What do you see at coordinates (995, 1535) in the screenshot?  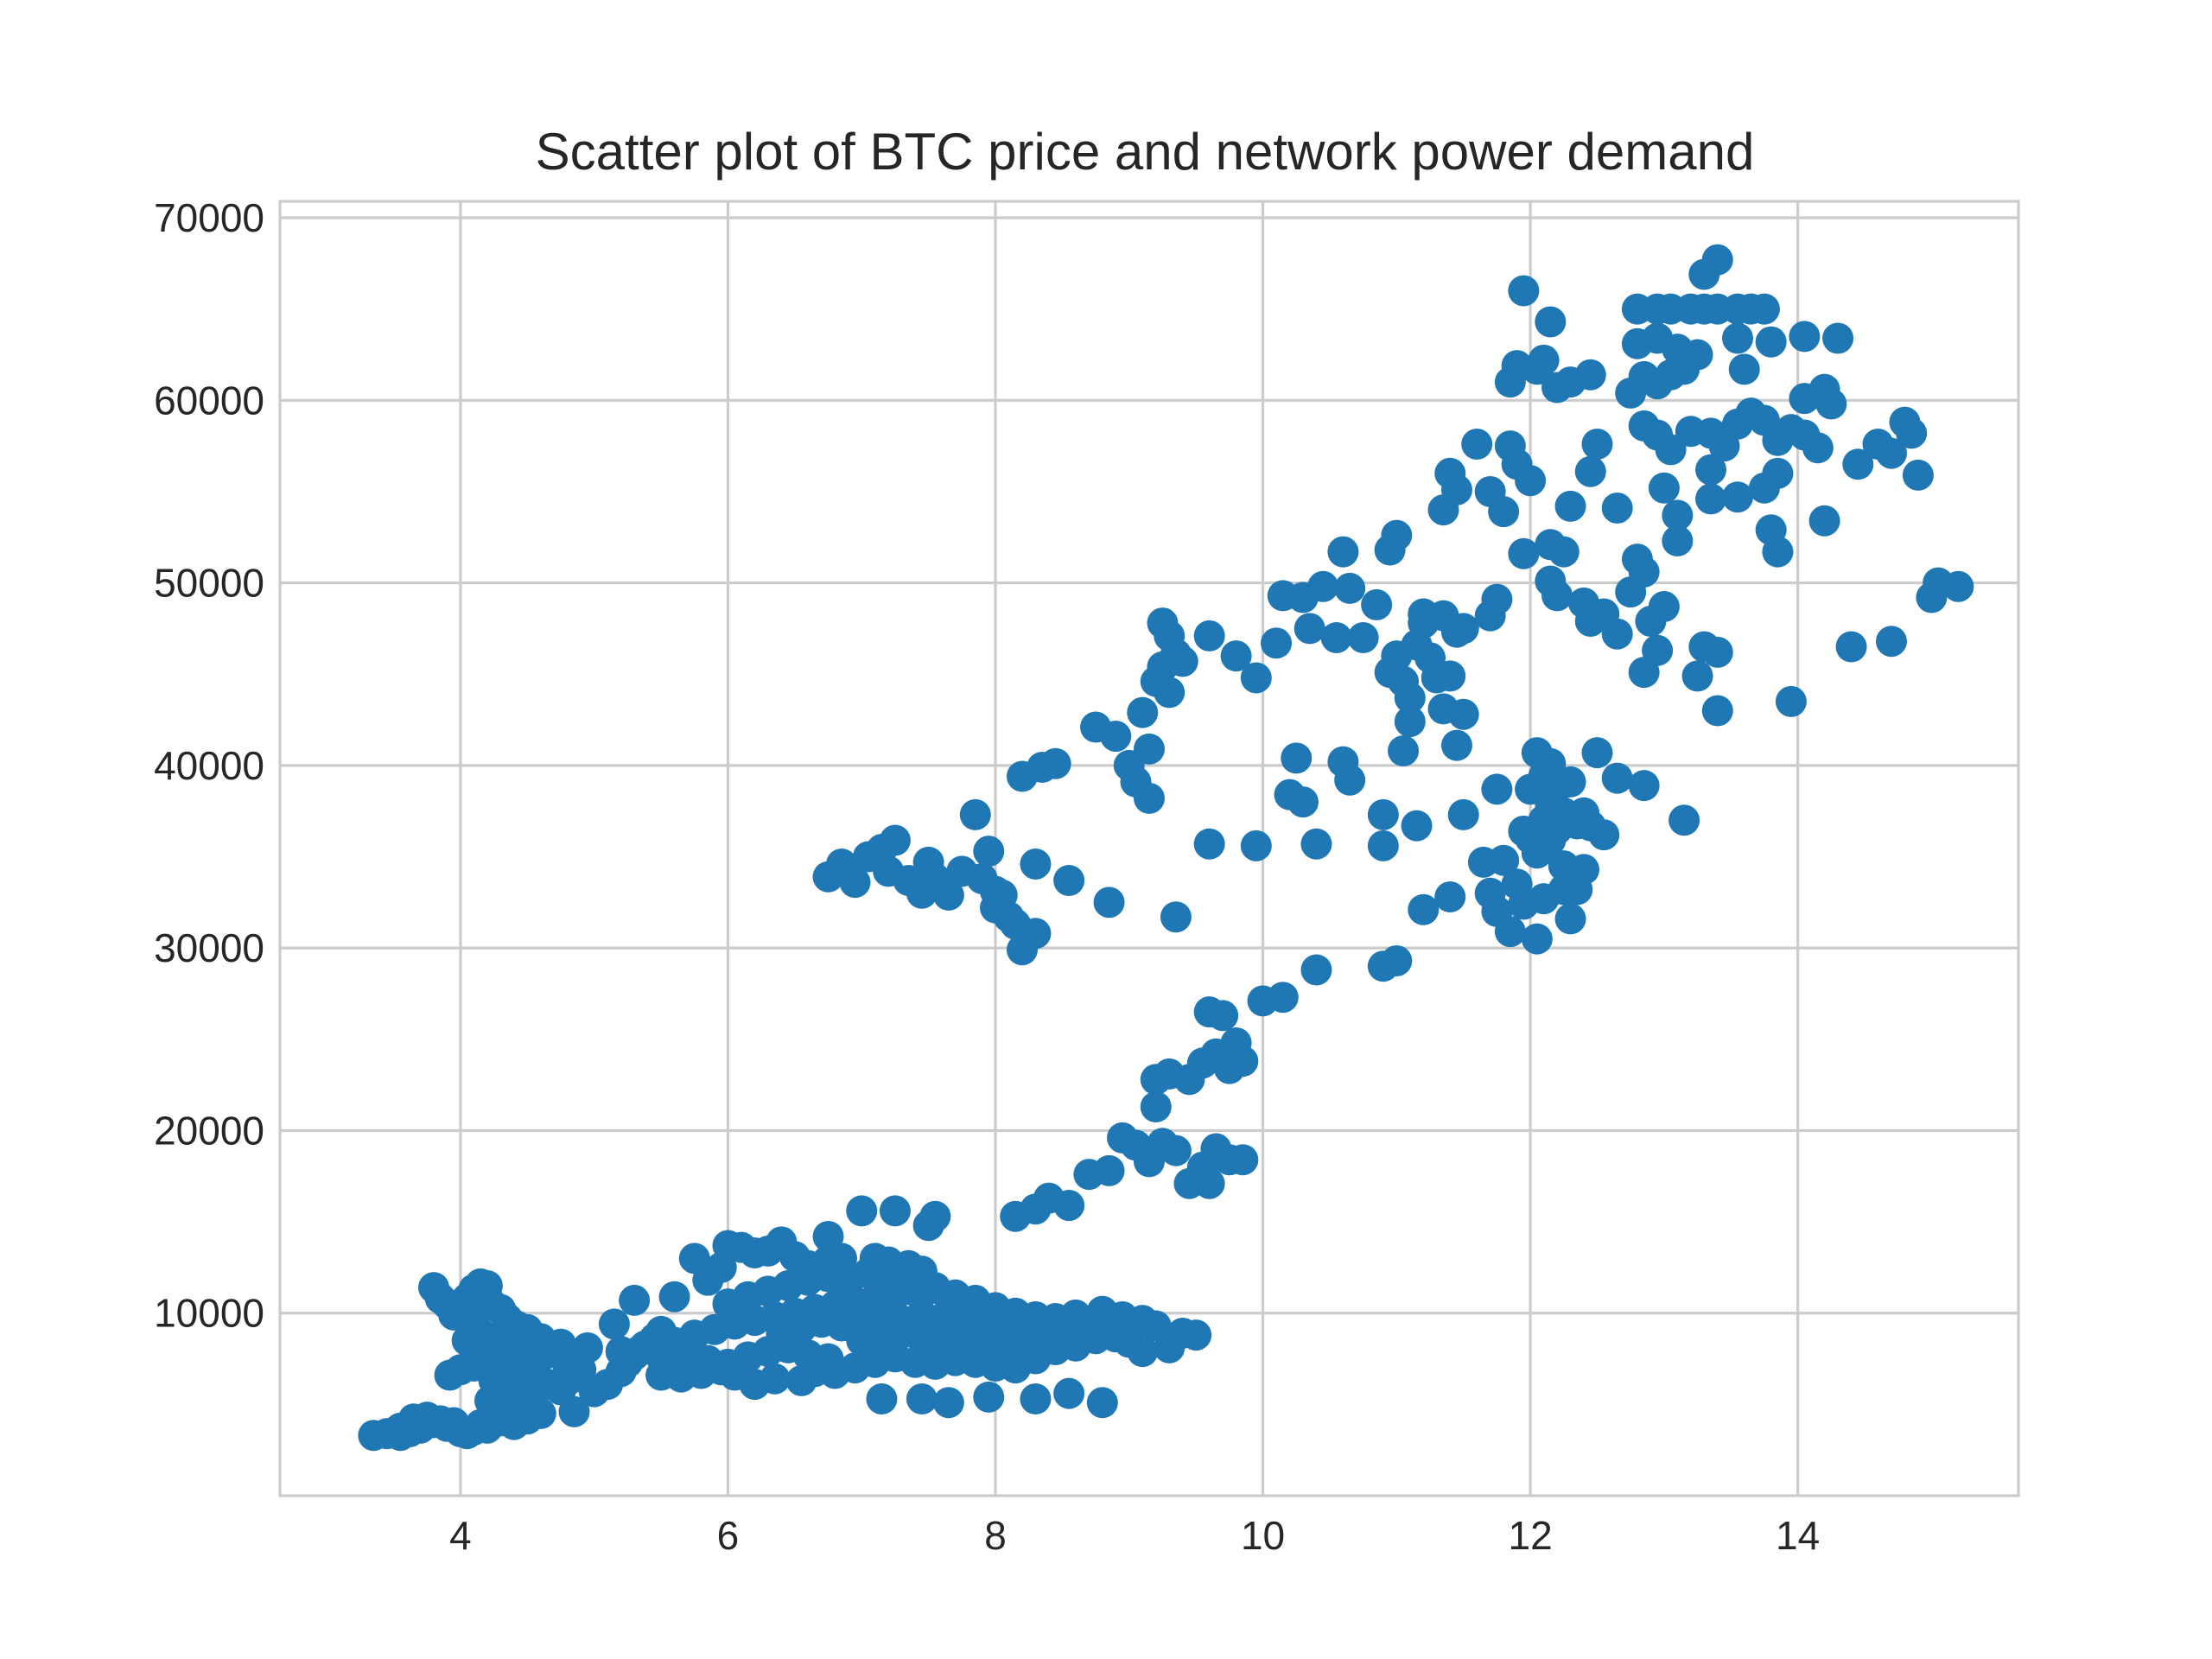 I see `x-tick-label: 8` at bounding box center [995, 1535].